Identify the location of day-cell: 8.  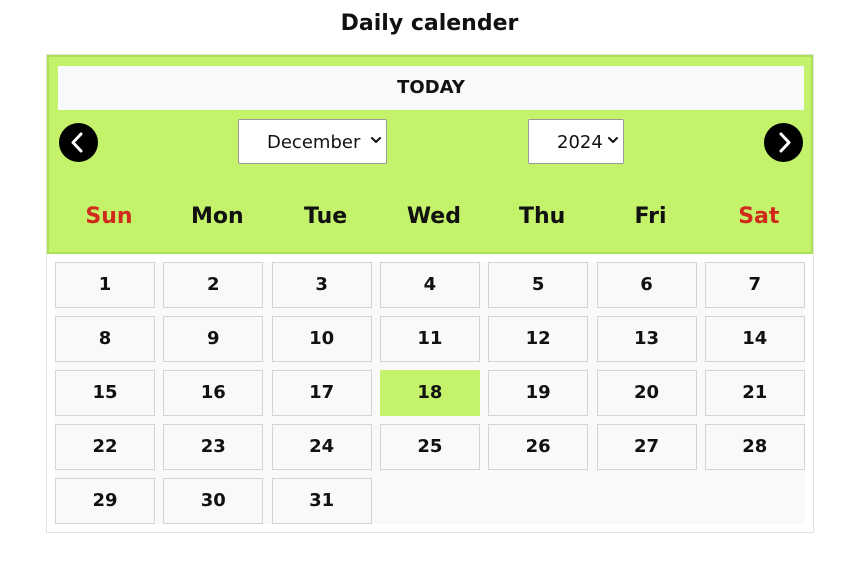
(105, 339).